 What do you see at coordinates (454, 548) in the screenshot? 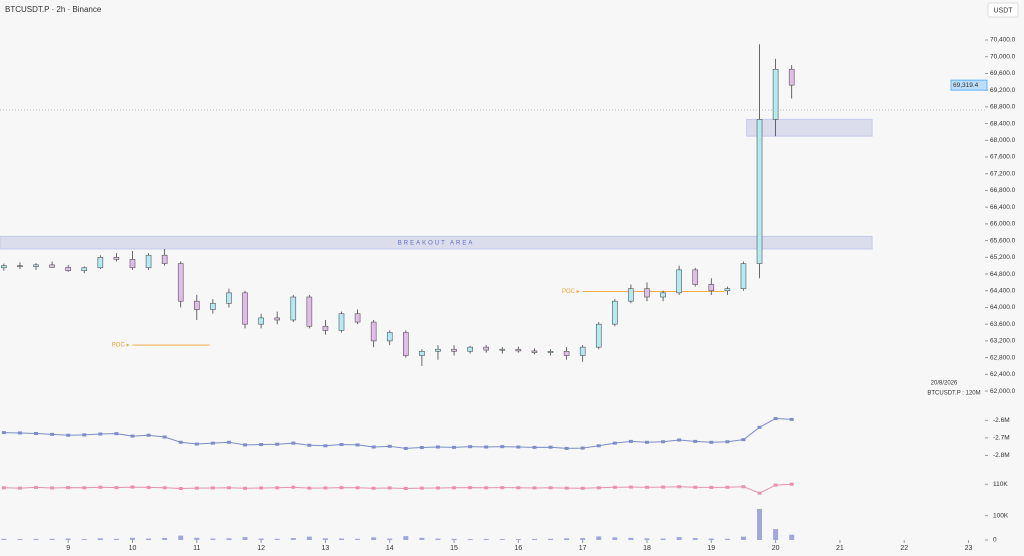
I see `x-tick-label: 15` at bounding box center [454, 548].